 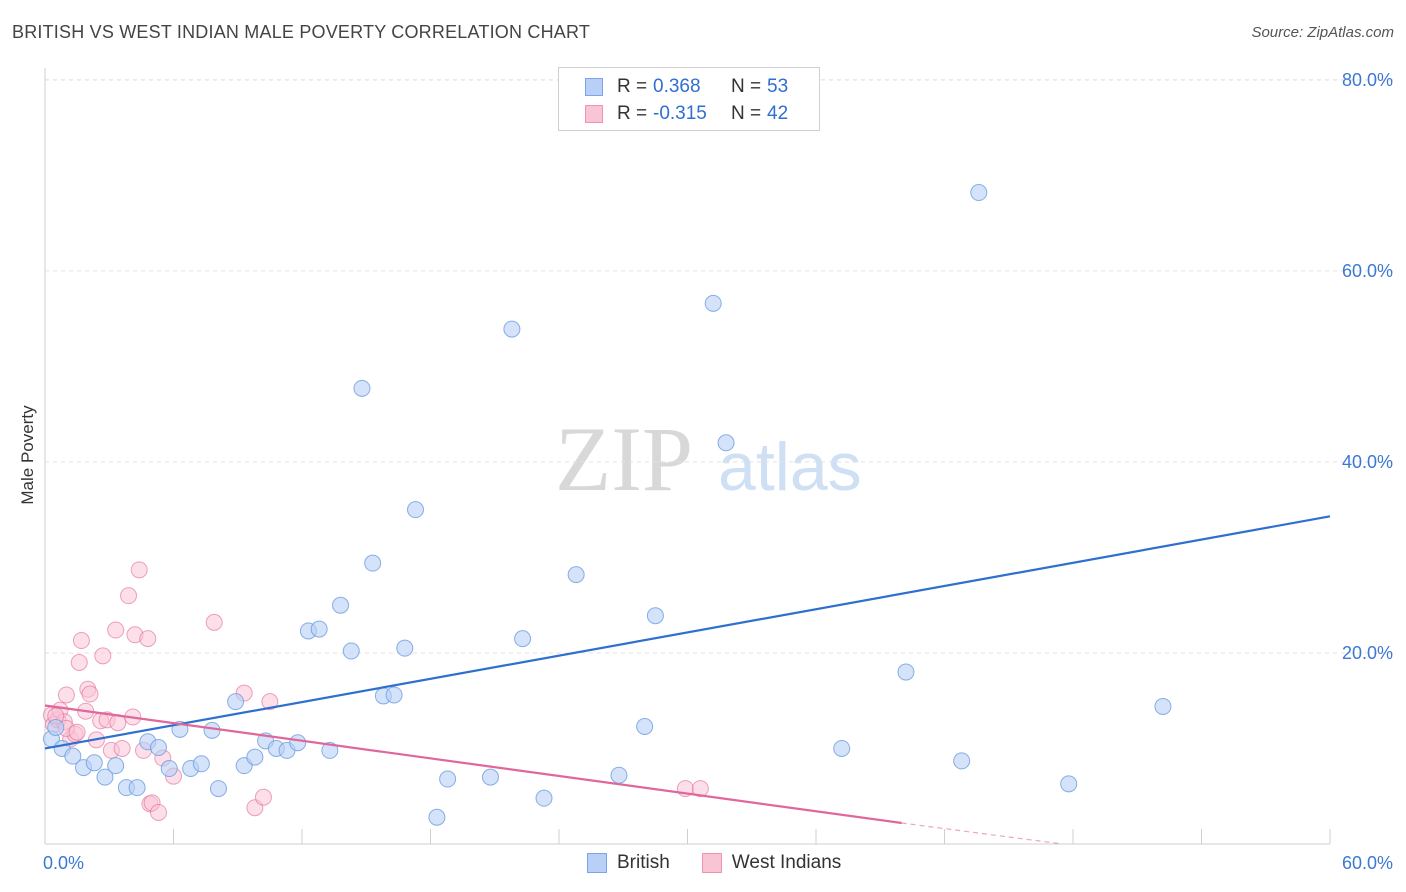 I want to click on legend-label: British, so click(x=643, y=862).